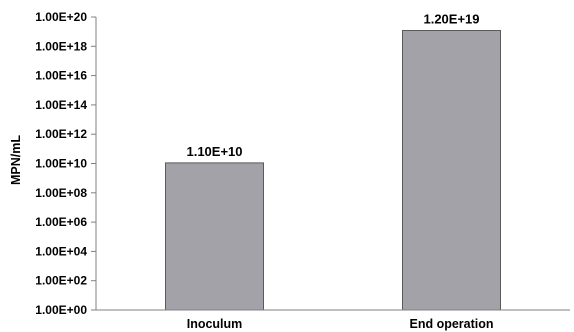  Describe the element at coordinates (61, 46) in the screenshot. I see `y-tick-label: 1.00E+18` at that location.